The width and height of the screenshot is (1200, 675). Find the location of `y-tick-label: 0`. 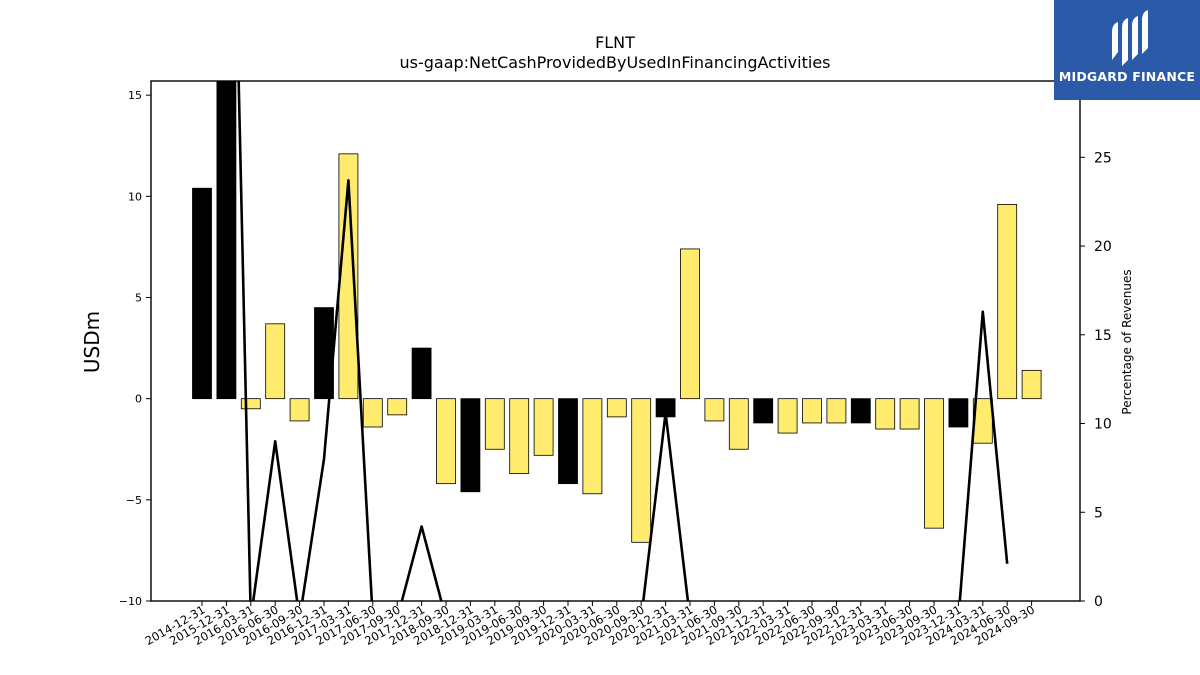

y-tick-label: 0 is located at coordinates (138, 399).